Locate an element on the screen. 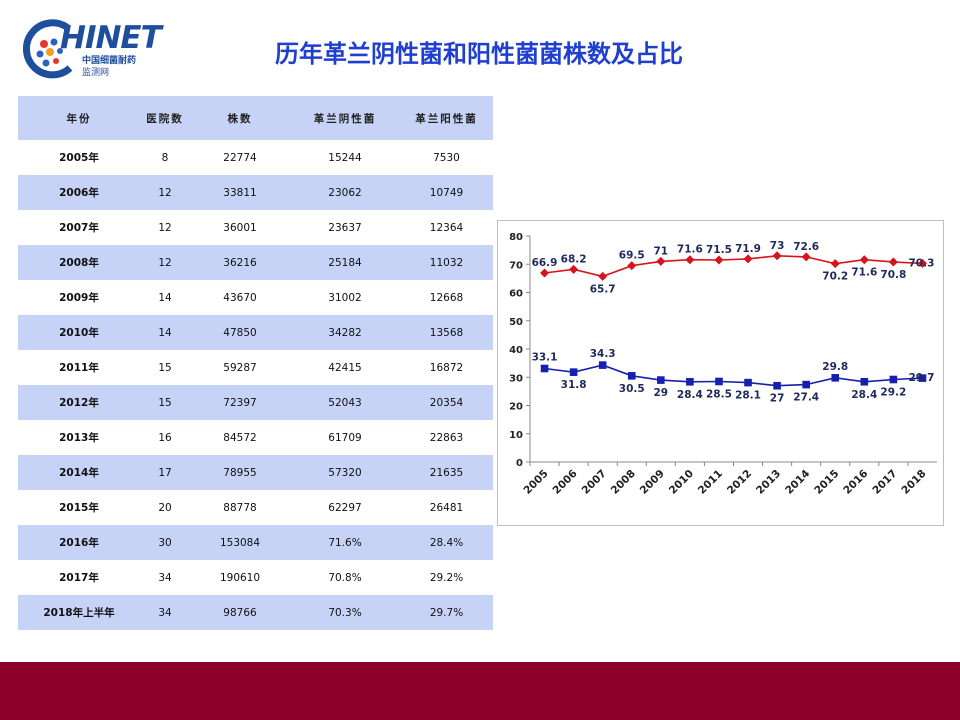 Image resolution: width=960 pixels, height=720 pixels. table-cell: 33811 is located at coordinates (240, 192).